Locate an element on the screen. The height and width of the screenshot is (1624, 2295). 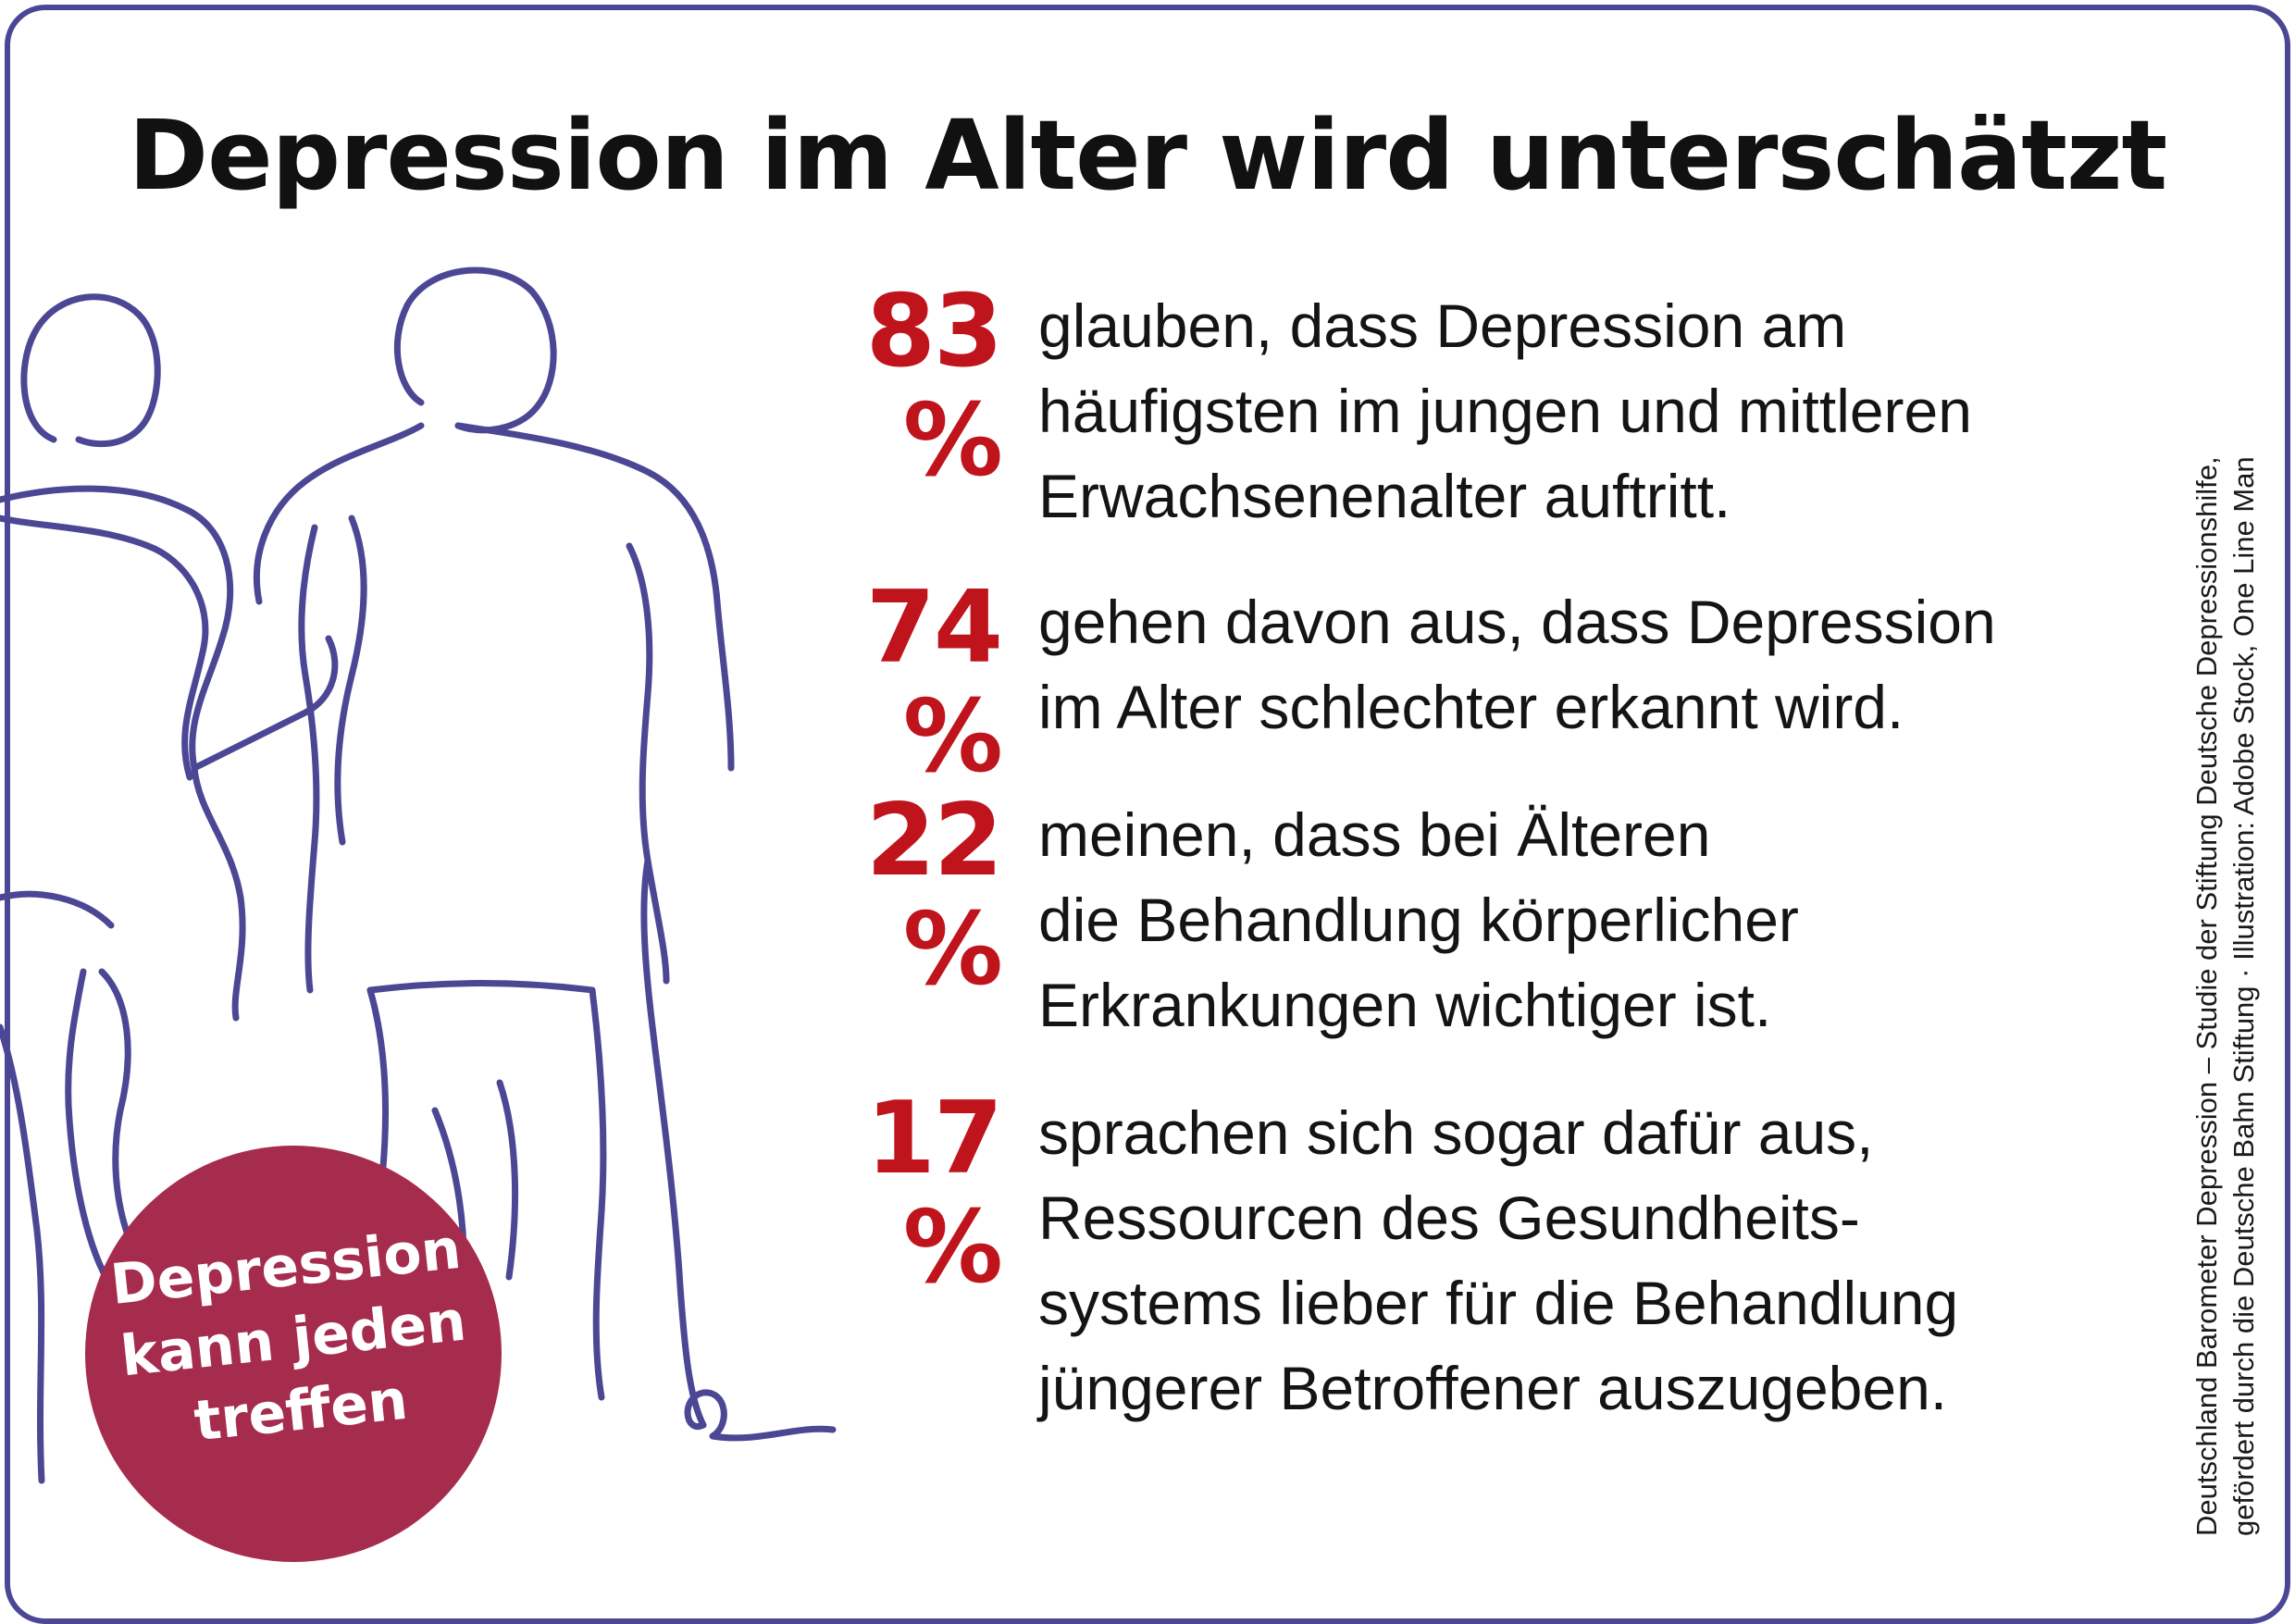
stat-text-line: Erwachsenenalter auftritt. is located at coordinates (1384, 496).